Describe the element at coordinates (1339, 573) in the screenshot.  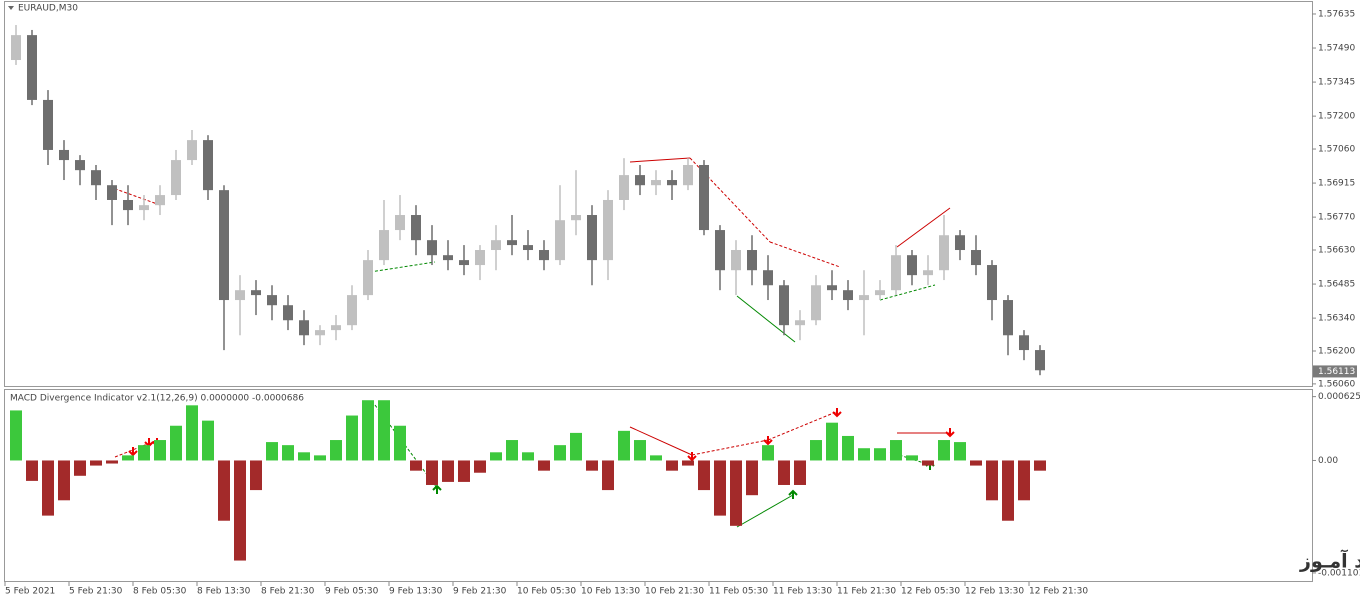
I see `y-tick-label: -0.001101` at that location.